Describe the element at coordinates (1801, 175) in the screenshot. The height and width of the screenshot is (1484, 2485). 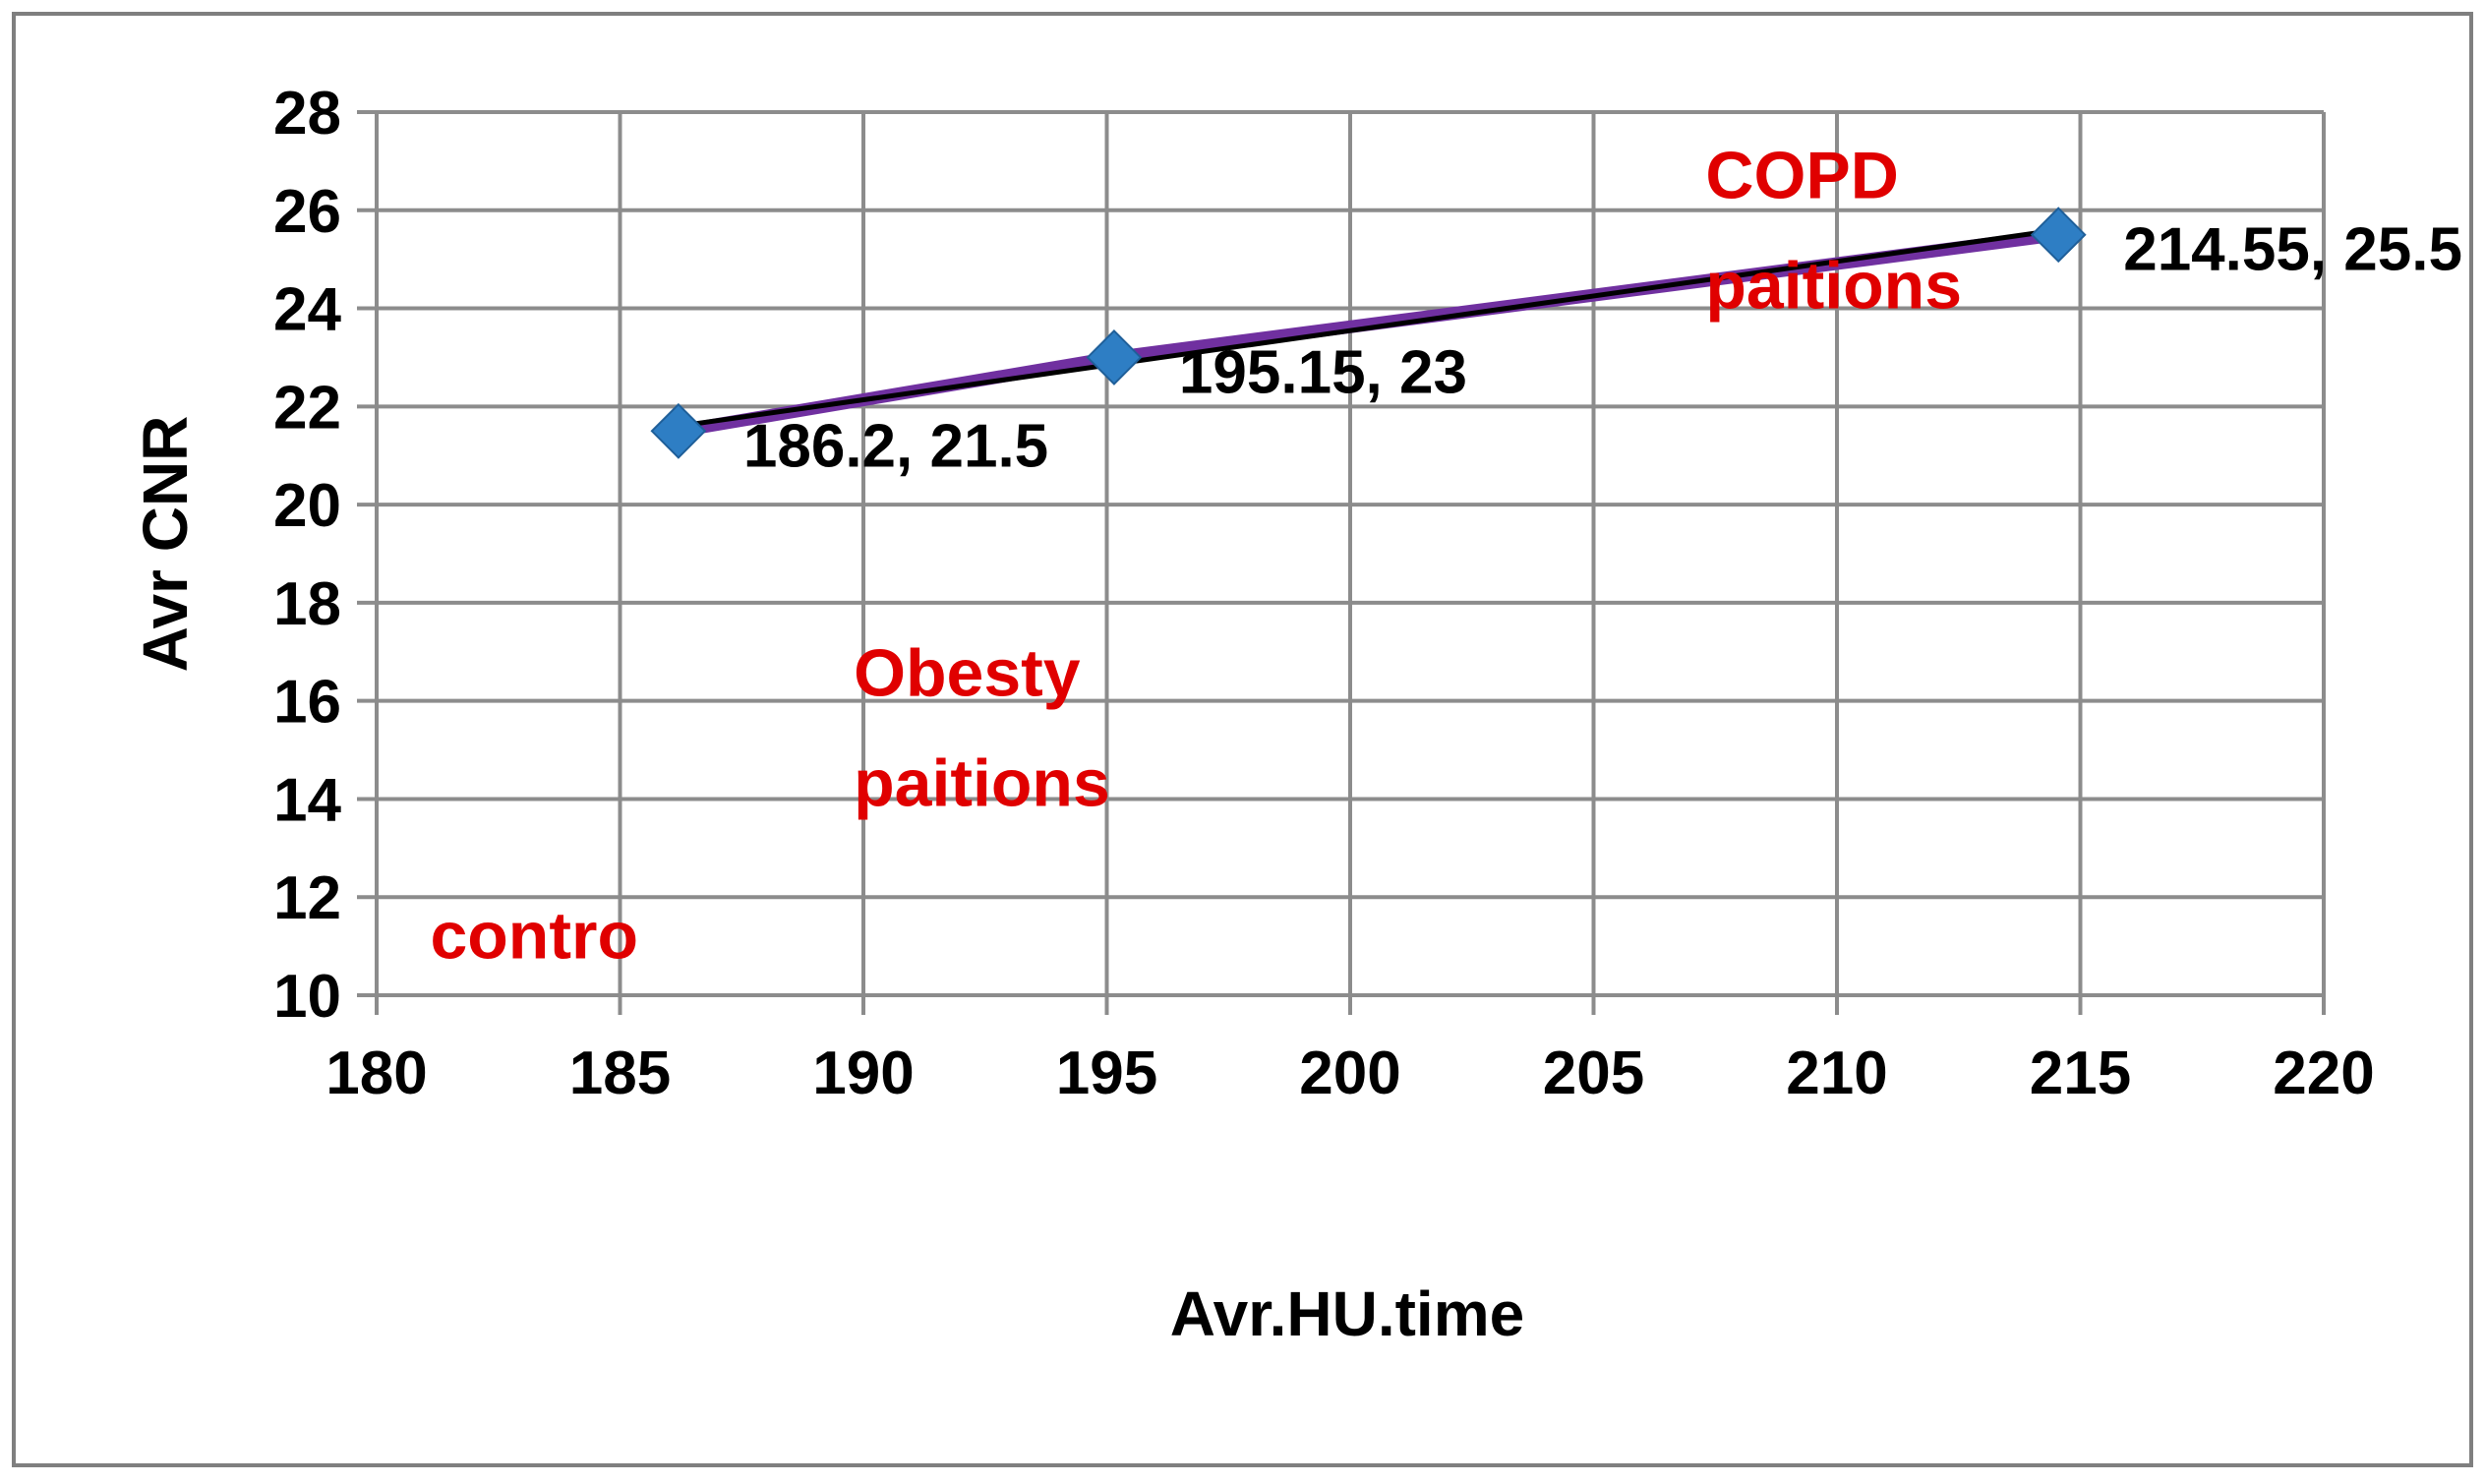
I see `annotation-text: COPD` at that location.